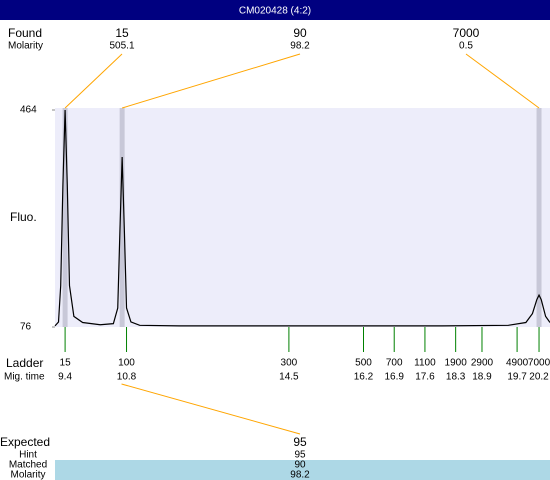  What do you see at coordinates (27, 475) in the screenshot?
I see `expected-row-label: Molarity` at bounding box center [27, 475].